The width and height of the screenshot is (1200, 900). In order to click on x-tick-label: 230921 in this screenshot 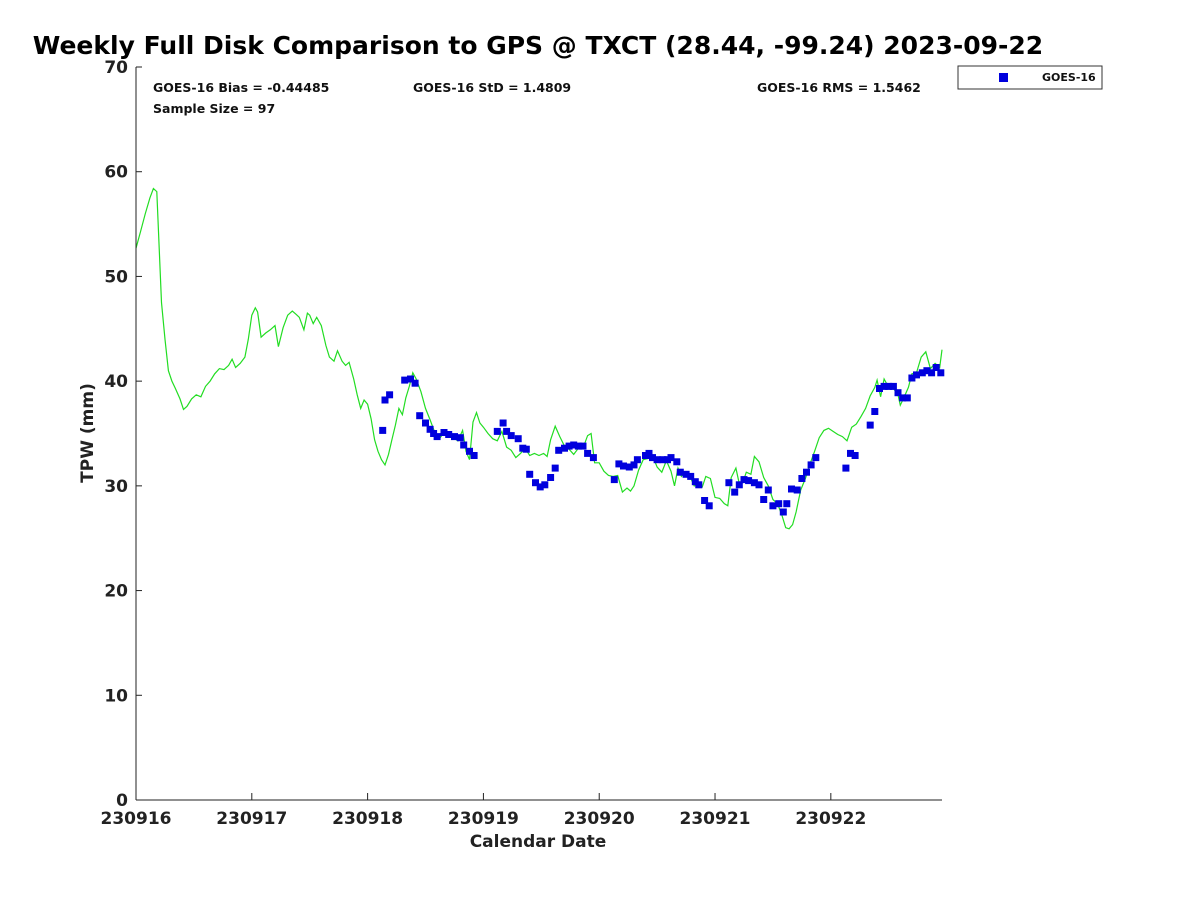, I will do `click(715, 819)`.